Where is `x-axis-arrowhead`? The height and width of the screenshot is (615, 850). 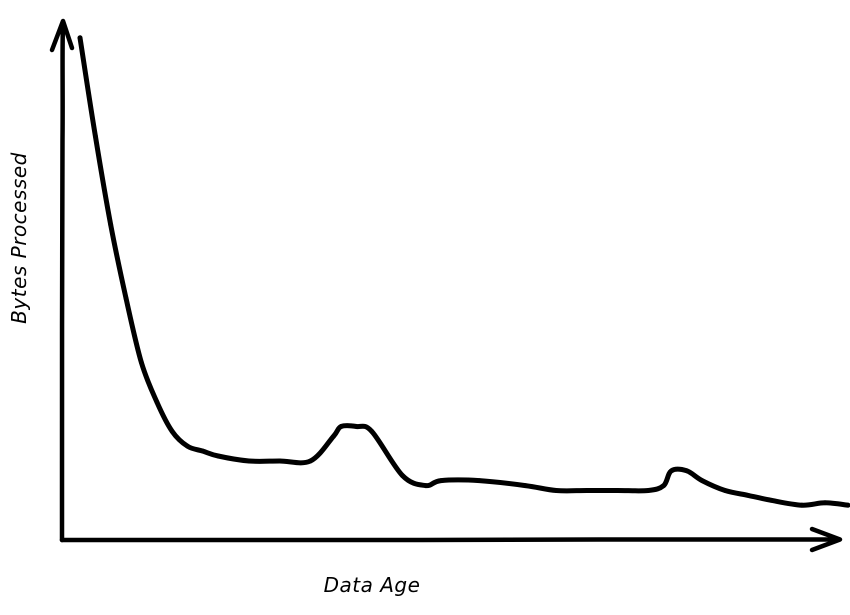 x-axis-arrowhead is located at coordinates (826, 539).